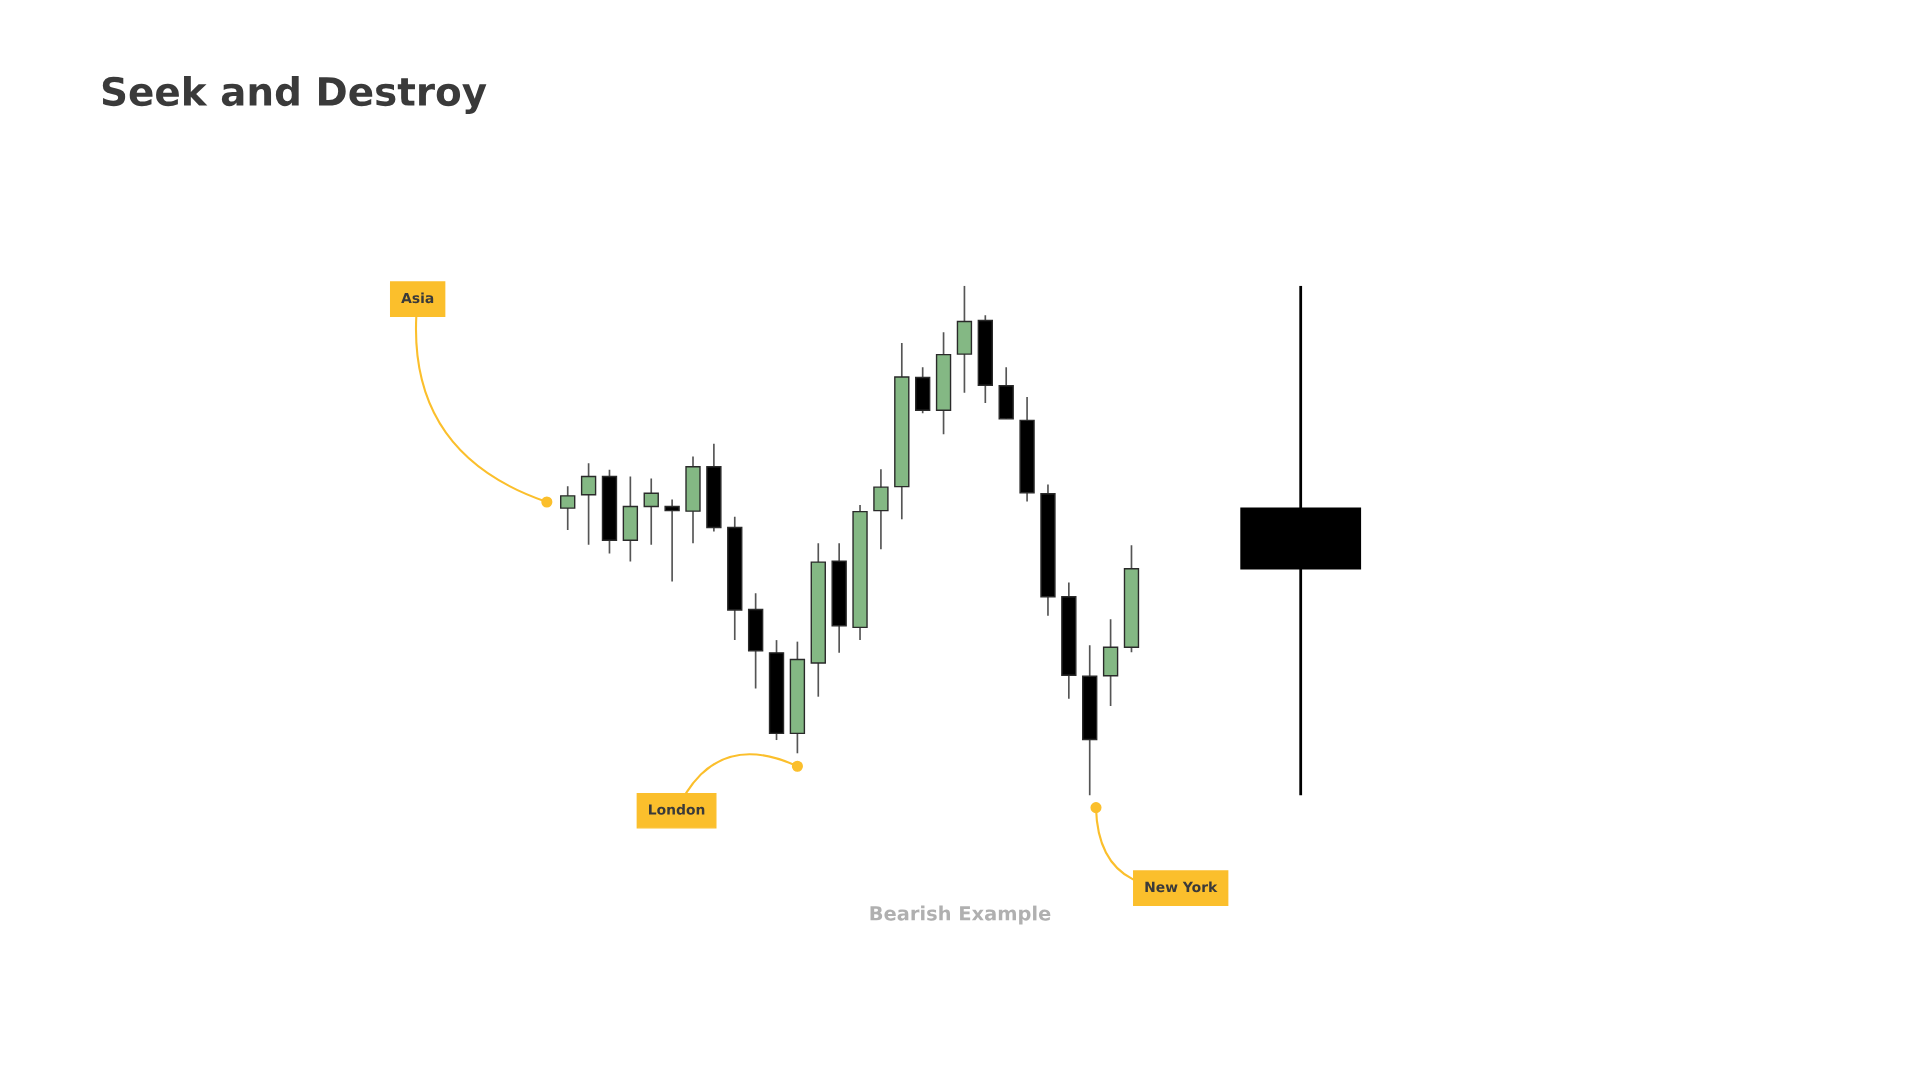 The image size is (1920, 1081). I want to click on text: New York, so click(1181, 887).